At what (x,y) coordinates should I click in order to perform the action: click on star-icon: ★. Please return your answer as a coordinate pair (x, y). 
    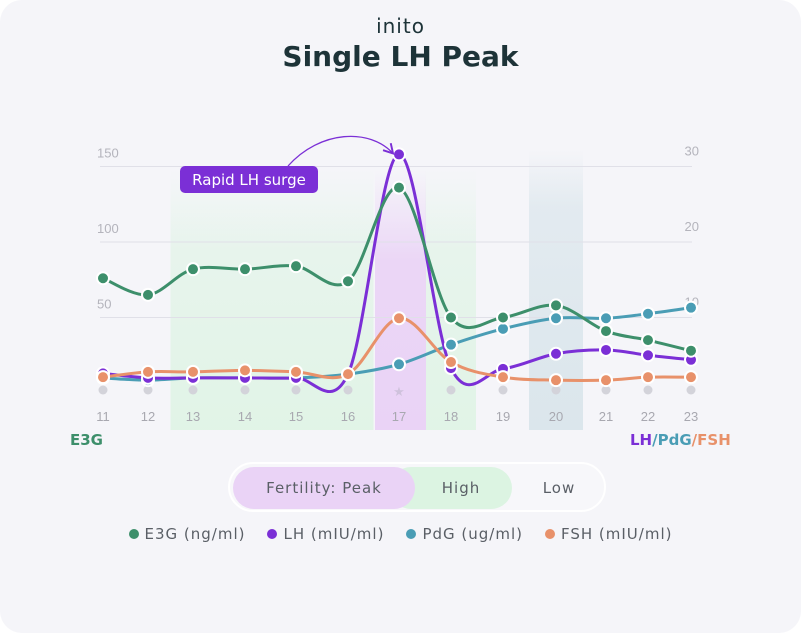
    Looking at the image, I should click on (399, 392).